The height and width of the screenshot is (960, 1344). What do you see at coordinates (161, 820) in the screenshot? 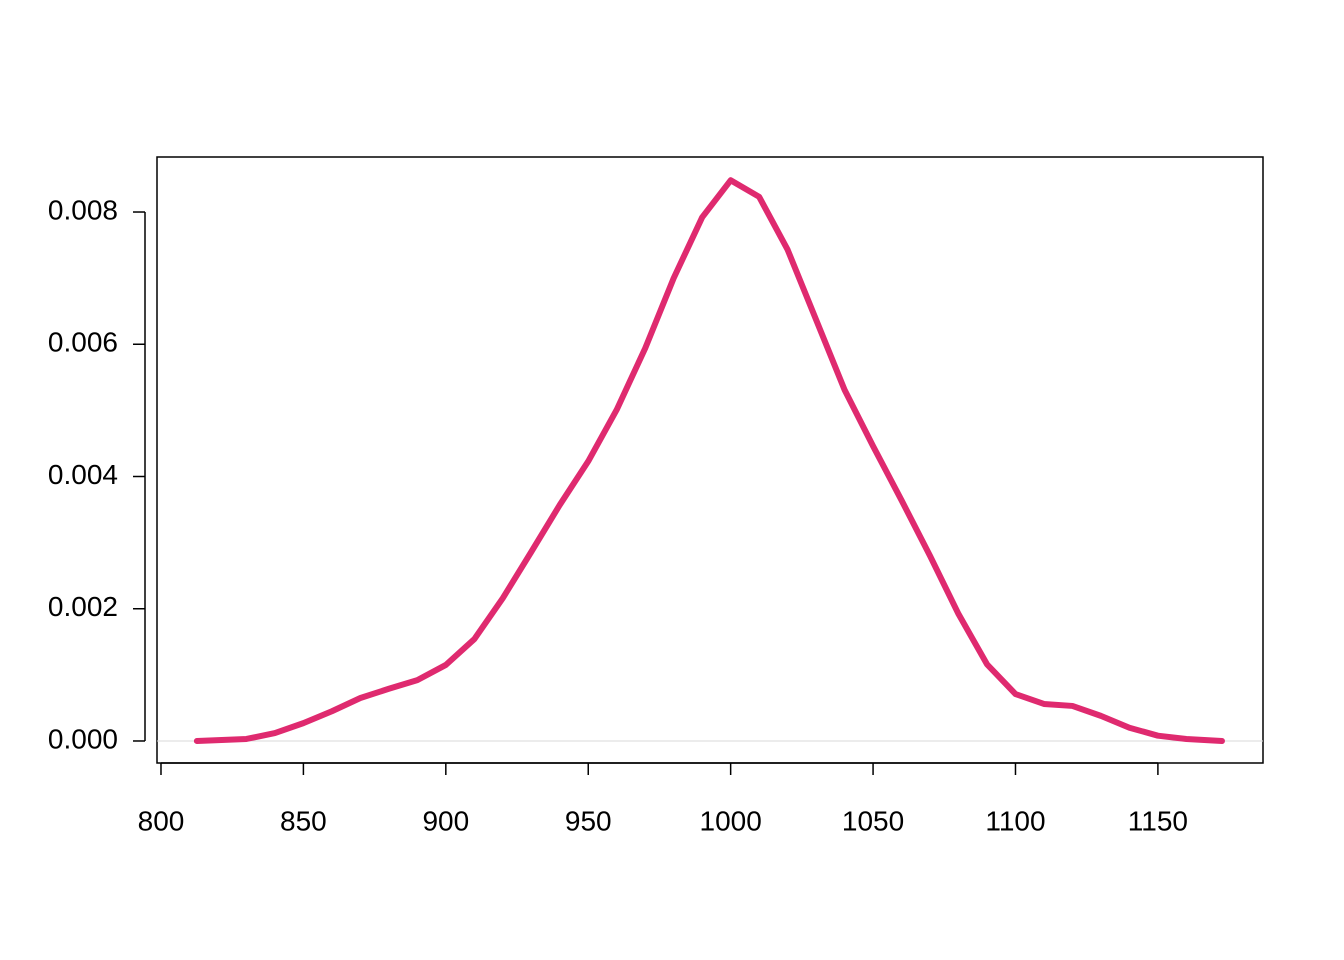
I see `x-tick-label: 800` at bounding box center [161, 820].